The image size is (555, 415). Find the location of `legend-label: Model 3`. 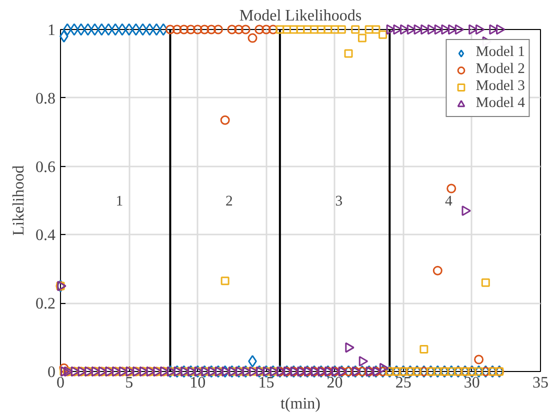

legend-label: Model 3 is located at coordinates (500, 86).